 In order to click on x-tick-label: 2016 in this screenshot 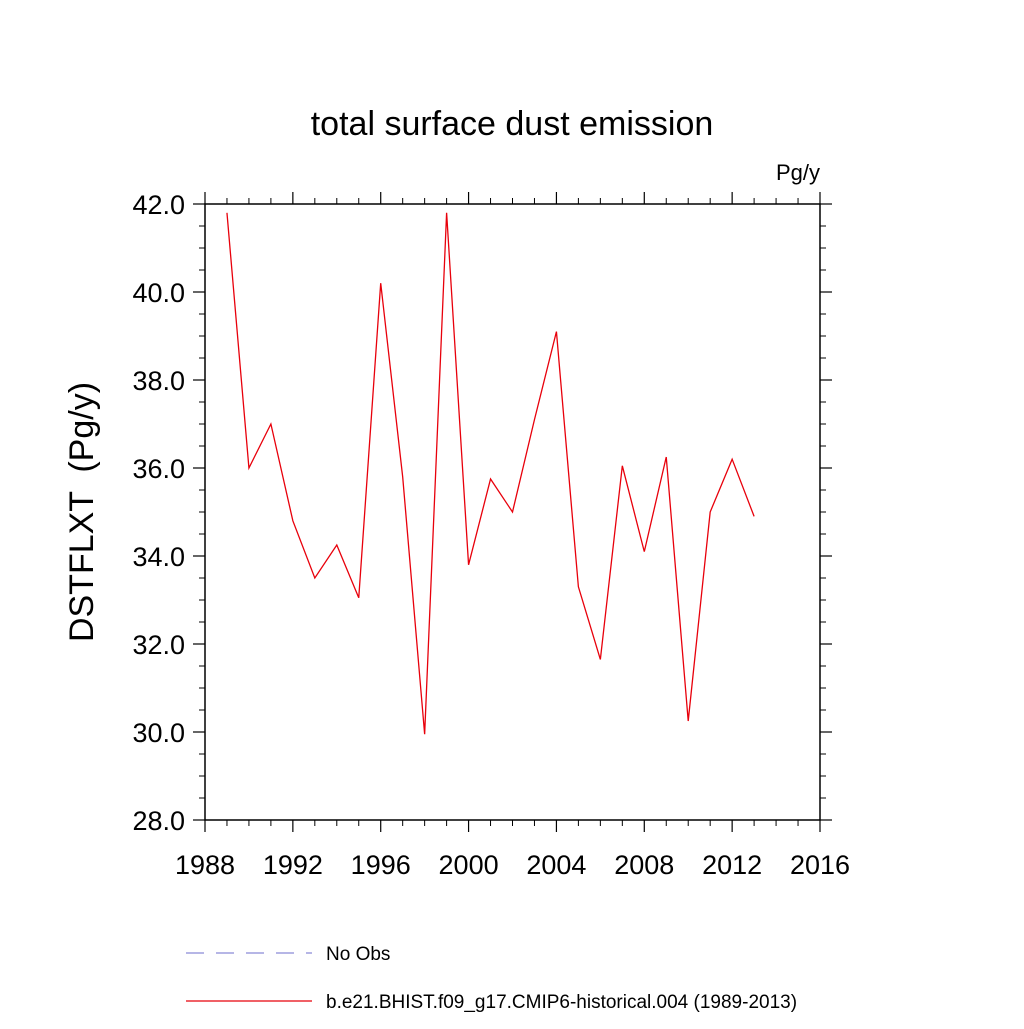, I will do `click(820, 865)`.